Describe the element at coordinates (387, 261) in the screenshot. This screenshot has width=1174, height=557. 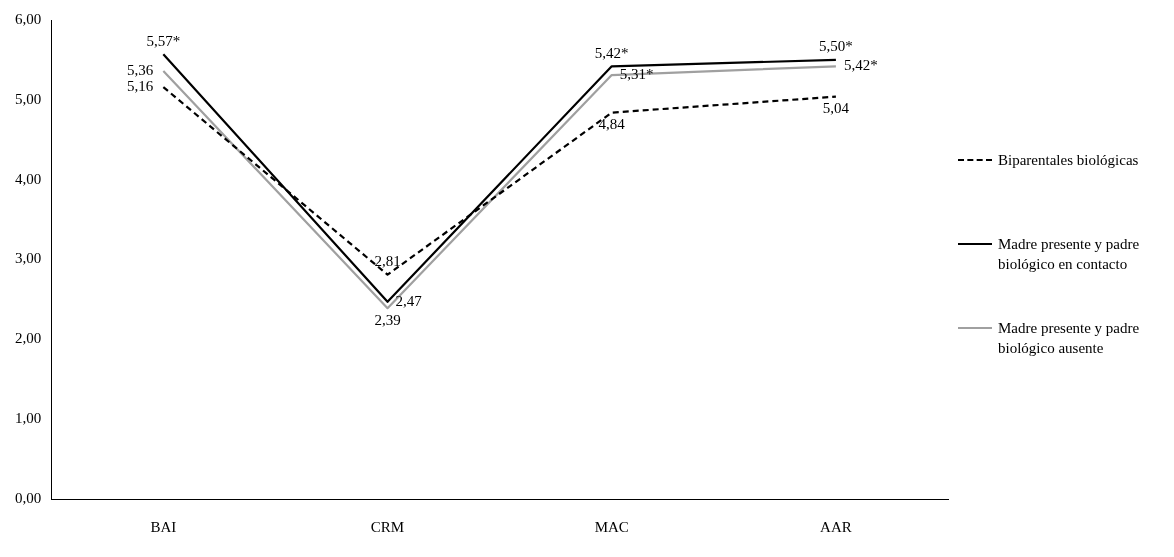
I see `data-label: 2,81` at that location.